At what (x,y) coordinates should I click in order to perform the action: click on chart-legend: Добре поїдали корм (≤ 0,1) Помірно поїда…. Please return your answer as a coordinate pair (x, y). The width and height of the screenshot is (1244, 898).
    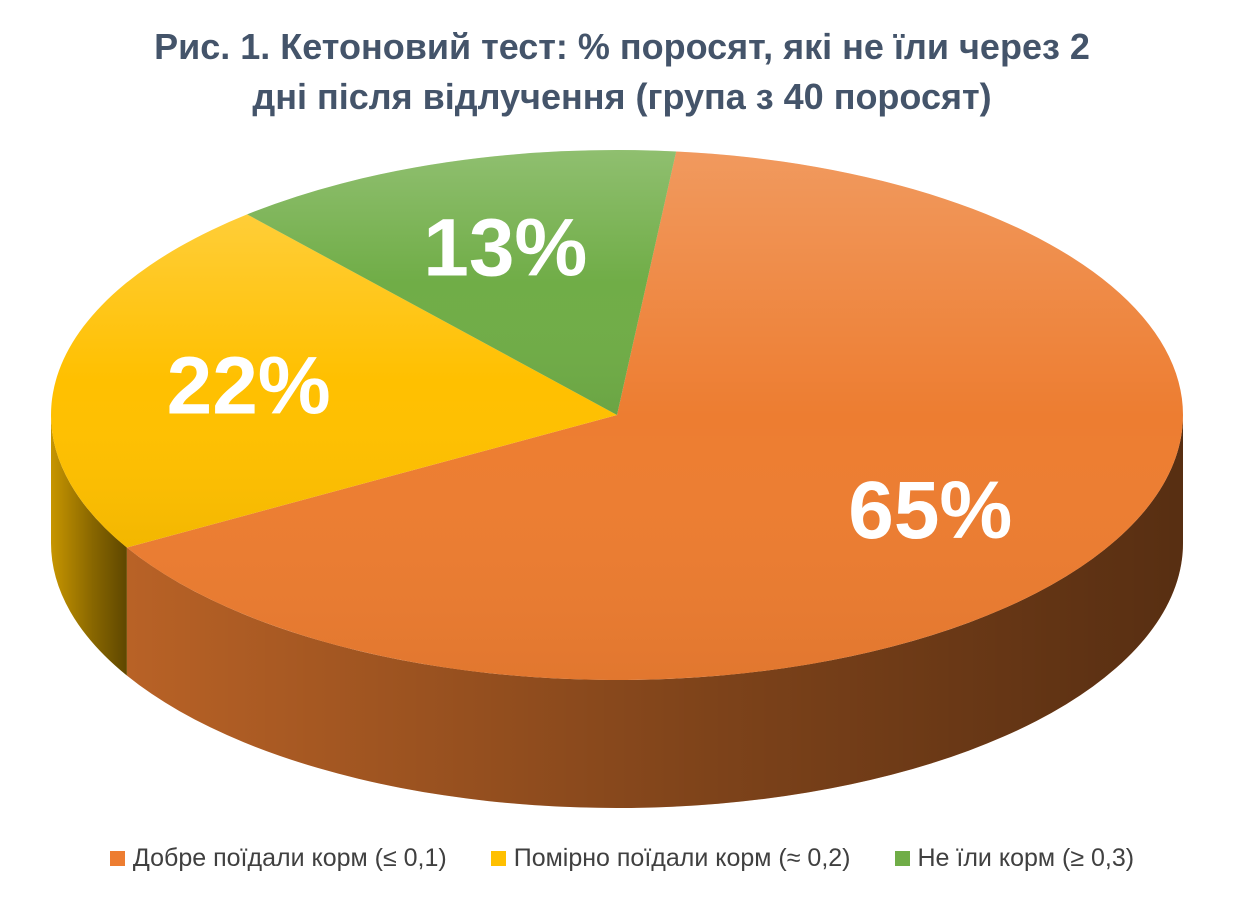
    Looking at the image, I should click on (622, 858).